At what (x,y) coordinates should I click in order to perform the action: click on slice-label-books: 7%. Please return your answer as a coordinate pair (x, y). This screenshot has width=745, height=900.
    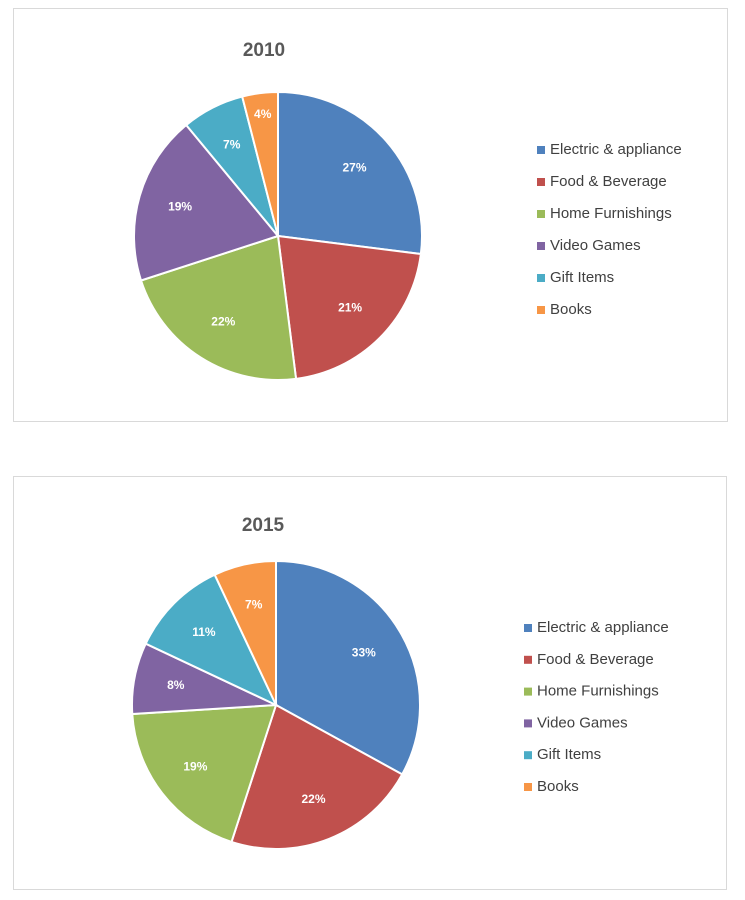
    Looking at the image, I should click on (254, 605).